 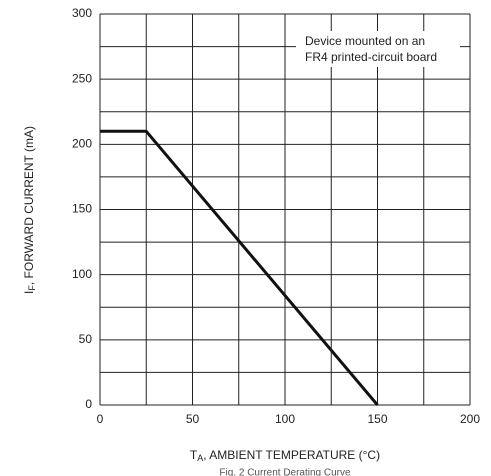 I want to click on x-axis-label: TA, AMBIENT TEMPERATURE (°C), so click(x=285, y=455).